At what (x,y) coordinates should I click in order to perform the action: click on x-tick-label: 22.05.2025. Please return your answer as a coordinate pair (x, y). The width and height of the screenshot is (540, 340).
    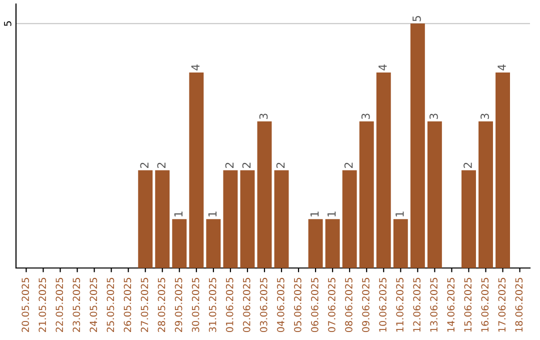
    Looking at the image, I should click on (60, 305).